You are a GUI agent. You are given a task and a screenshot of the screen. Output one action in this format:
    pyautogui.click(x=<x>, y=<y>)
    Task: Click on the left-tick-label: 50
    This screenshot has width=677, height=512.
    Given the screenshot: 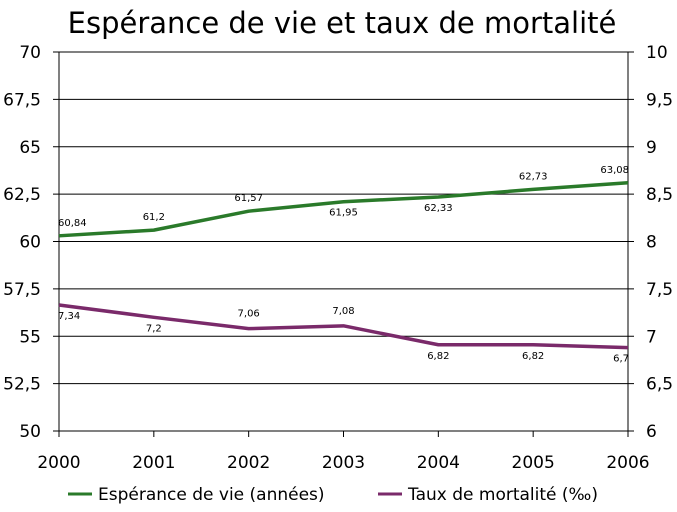 What is the action you would take?
    pyautogui.click(x=30, y=432)
    